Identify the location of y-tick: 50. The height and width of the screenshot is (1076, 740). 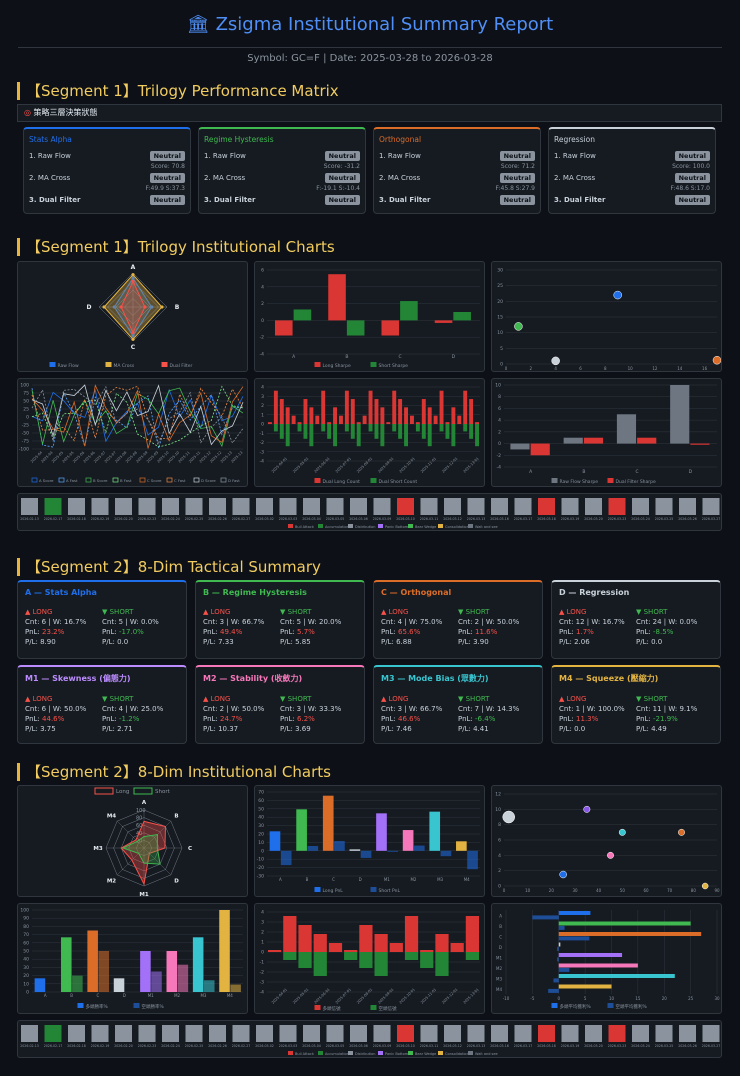
(26, 402).